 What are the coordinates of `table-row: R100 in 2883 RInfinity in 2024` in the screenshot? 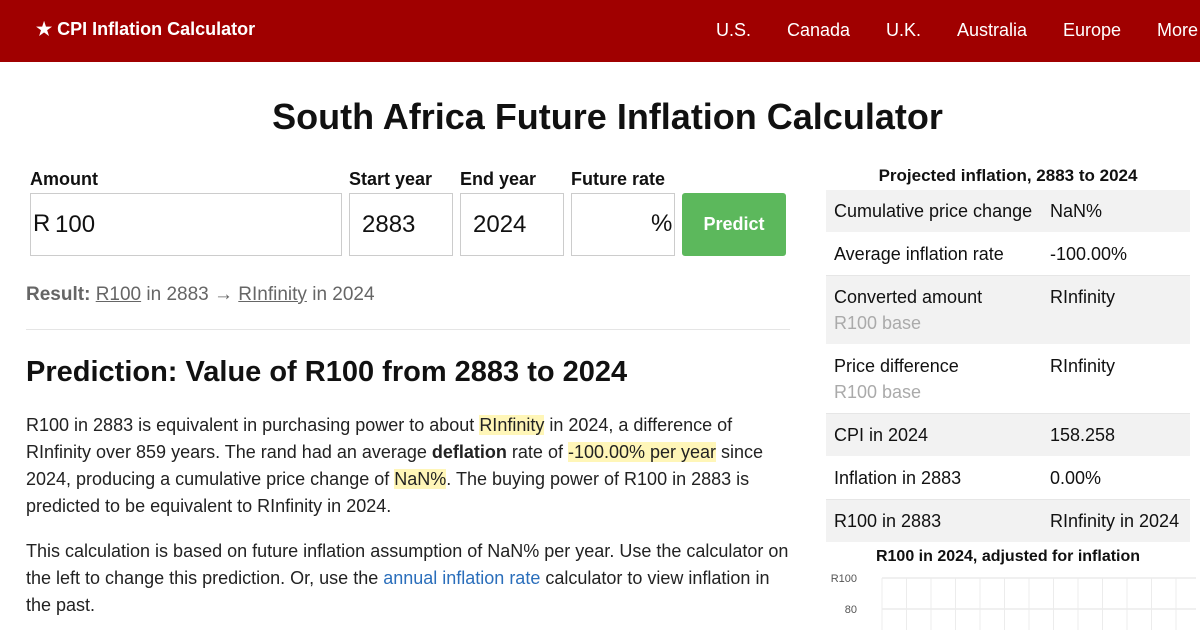 It's located at (1008, 521).